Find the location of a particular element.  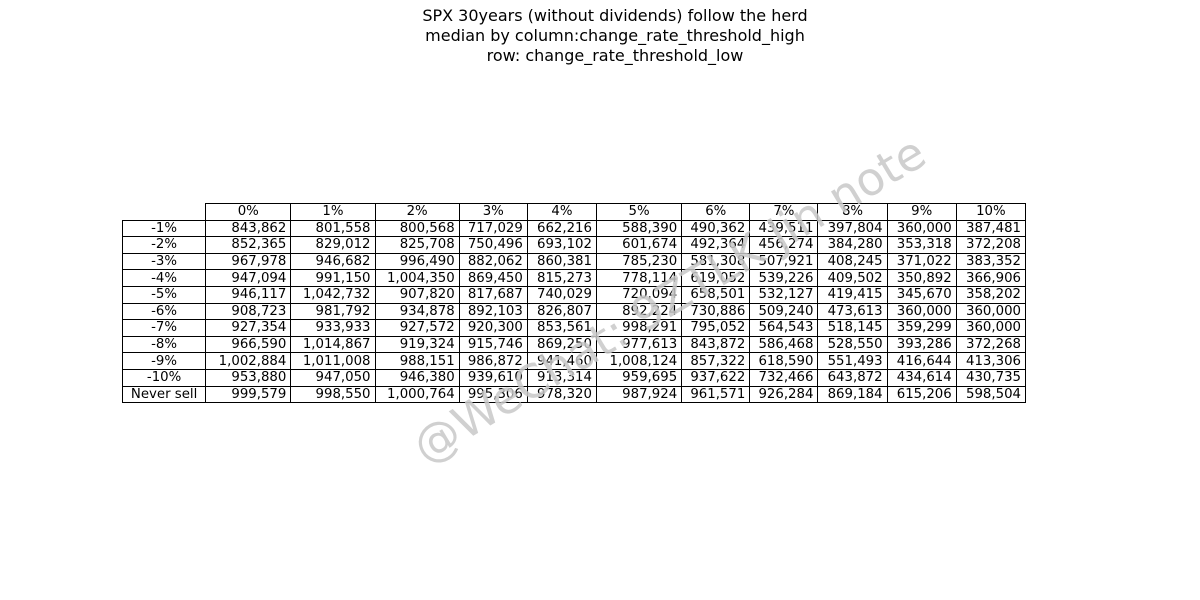

table-cell: 937,622 is located at coordinates (716, 377).